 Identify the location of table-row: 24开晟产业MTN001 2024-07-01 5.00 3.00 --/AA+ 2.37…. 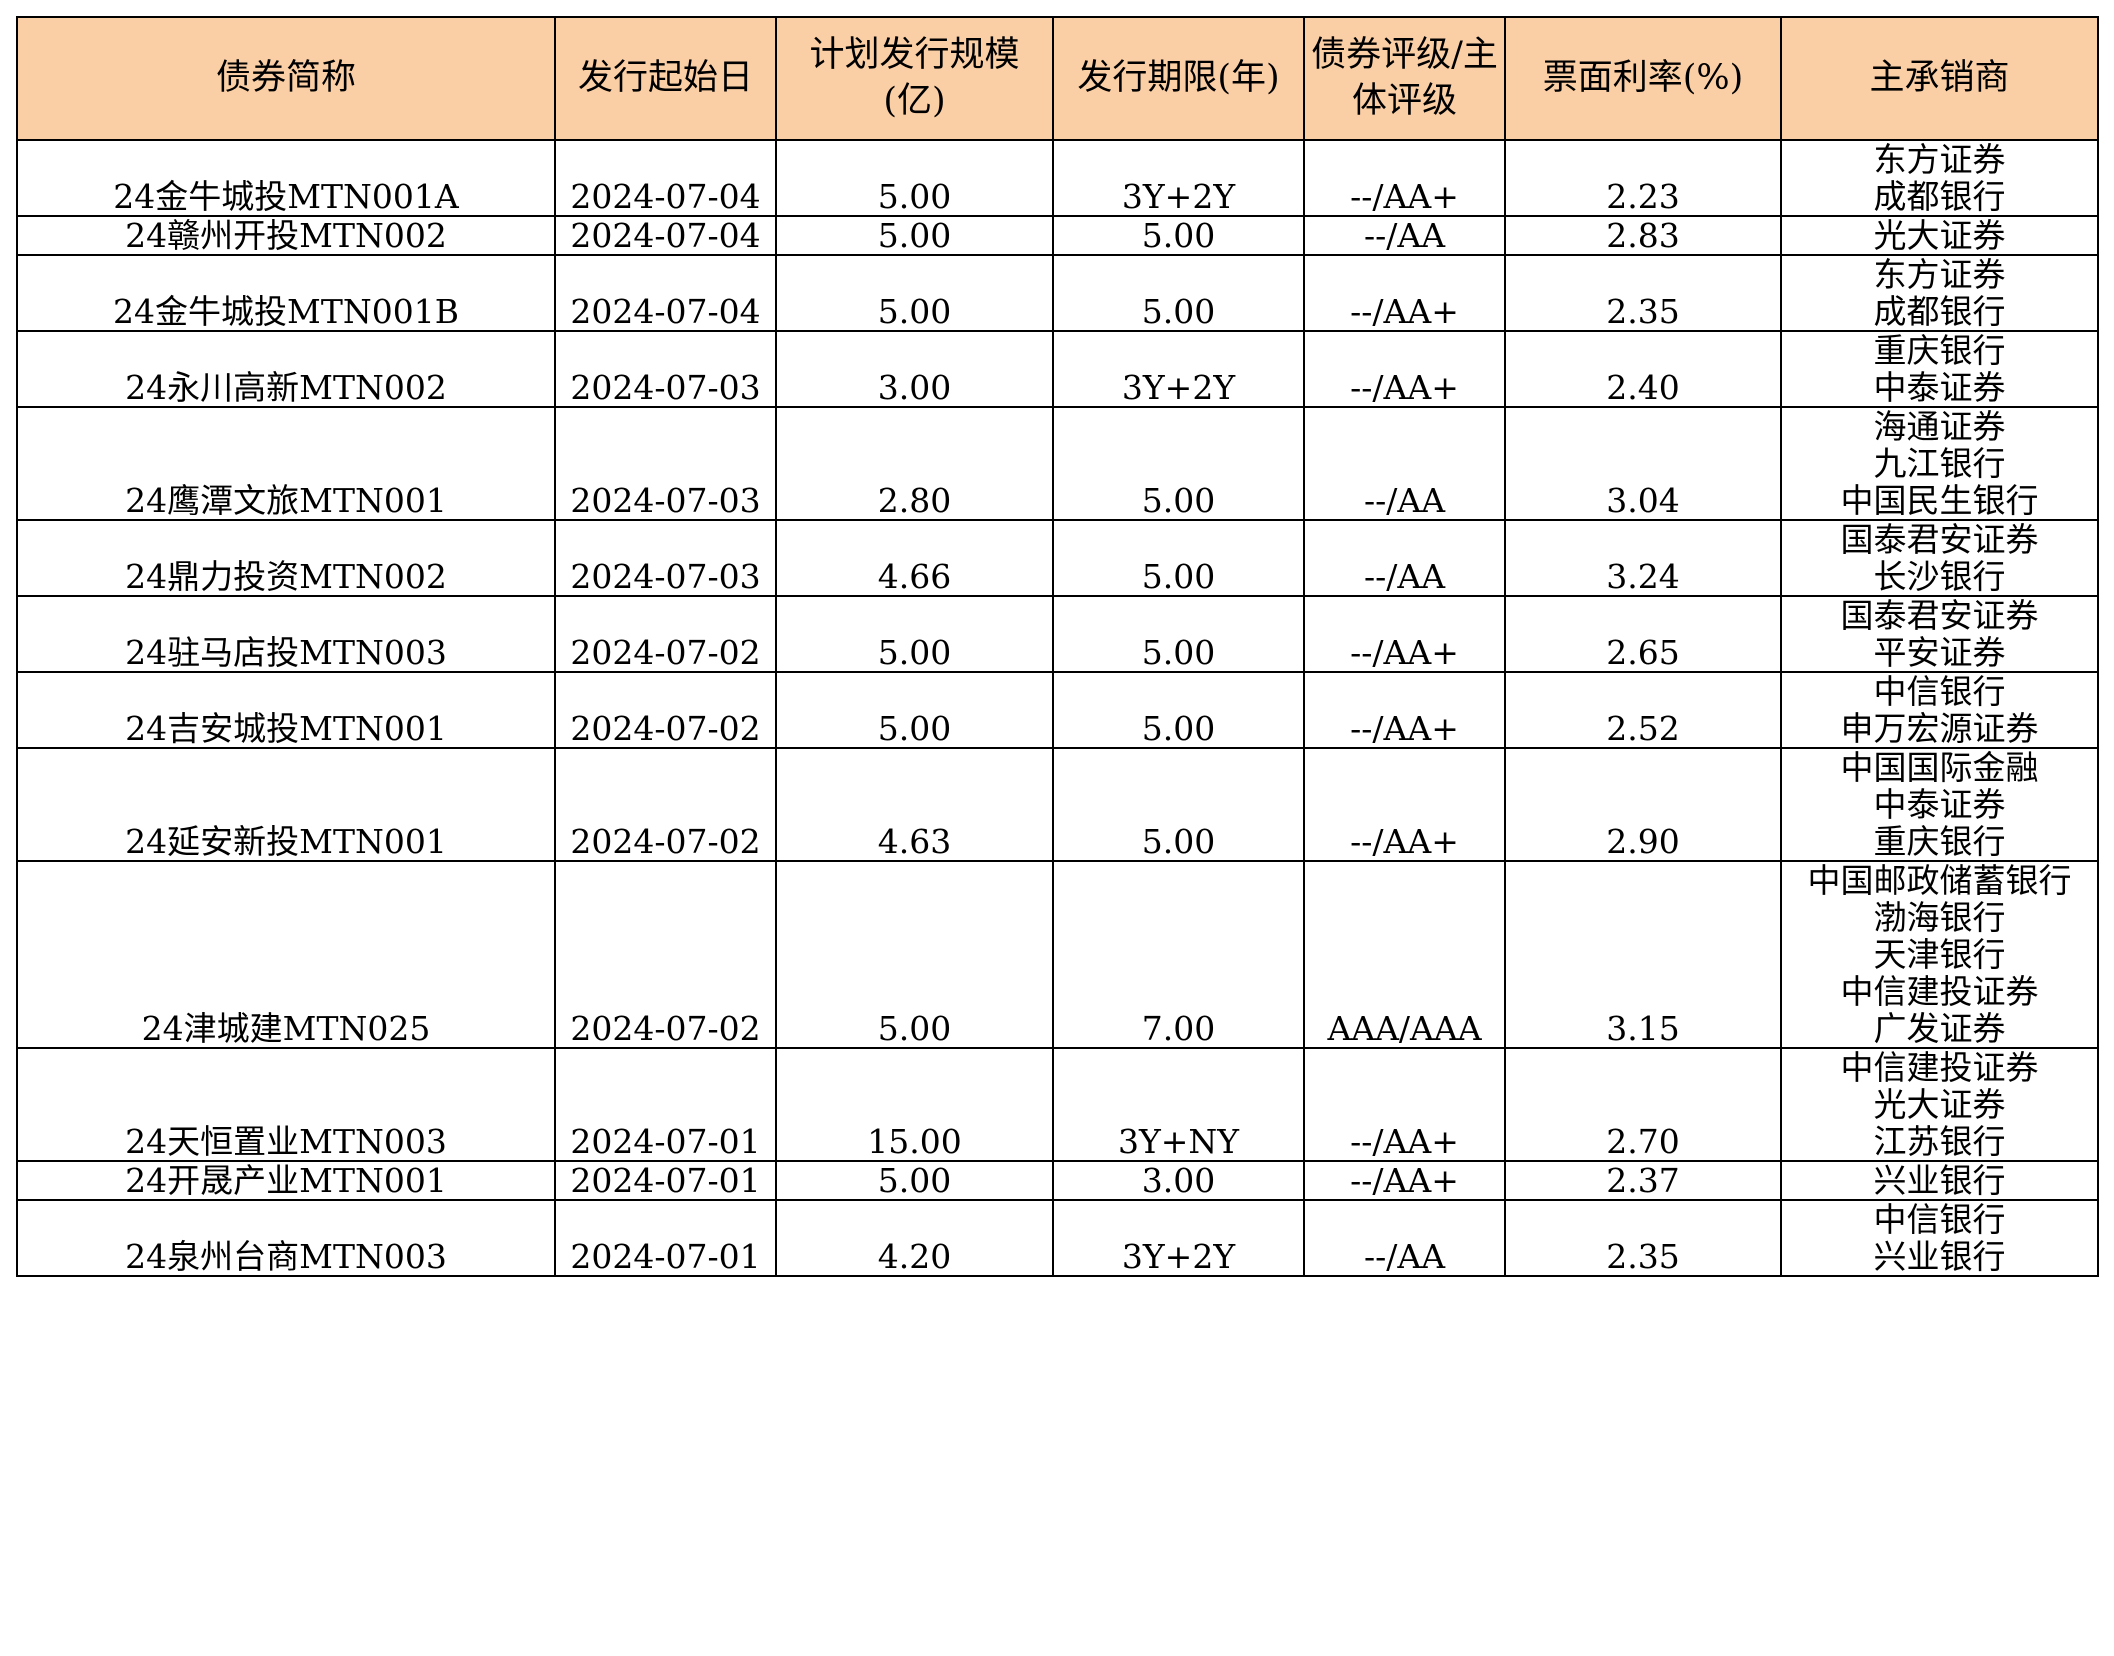
(1057, 1180).